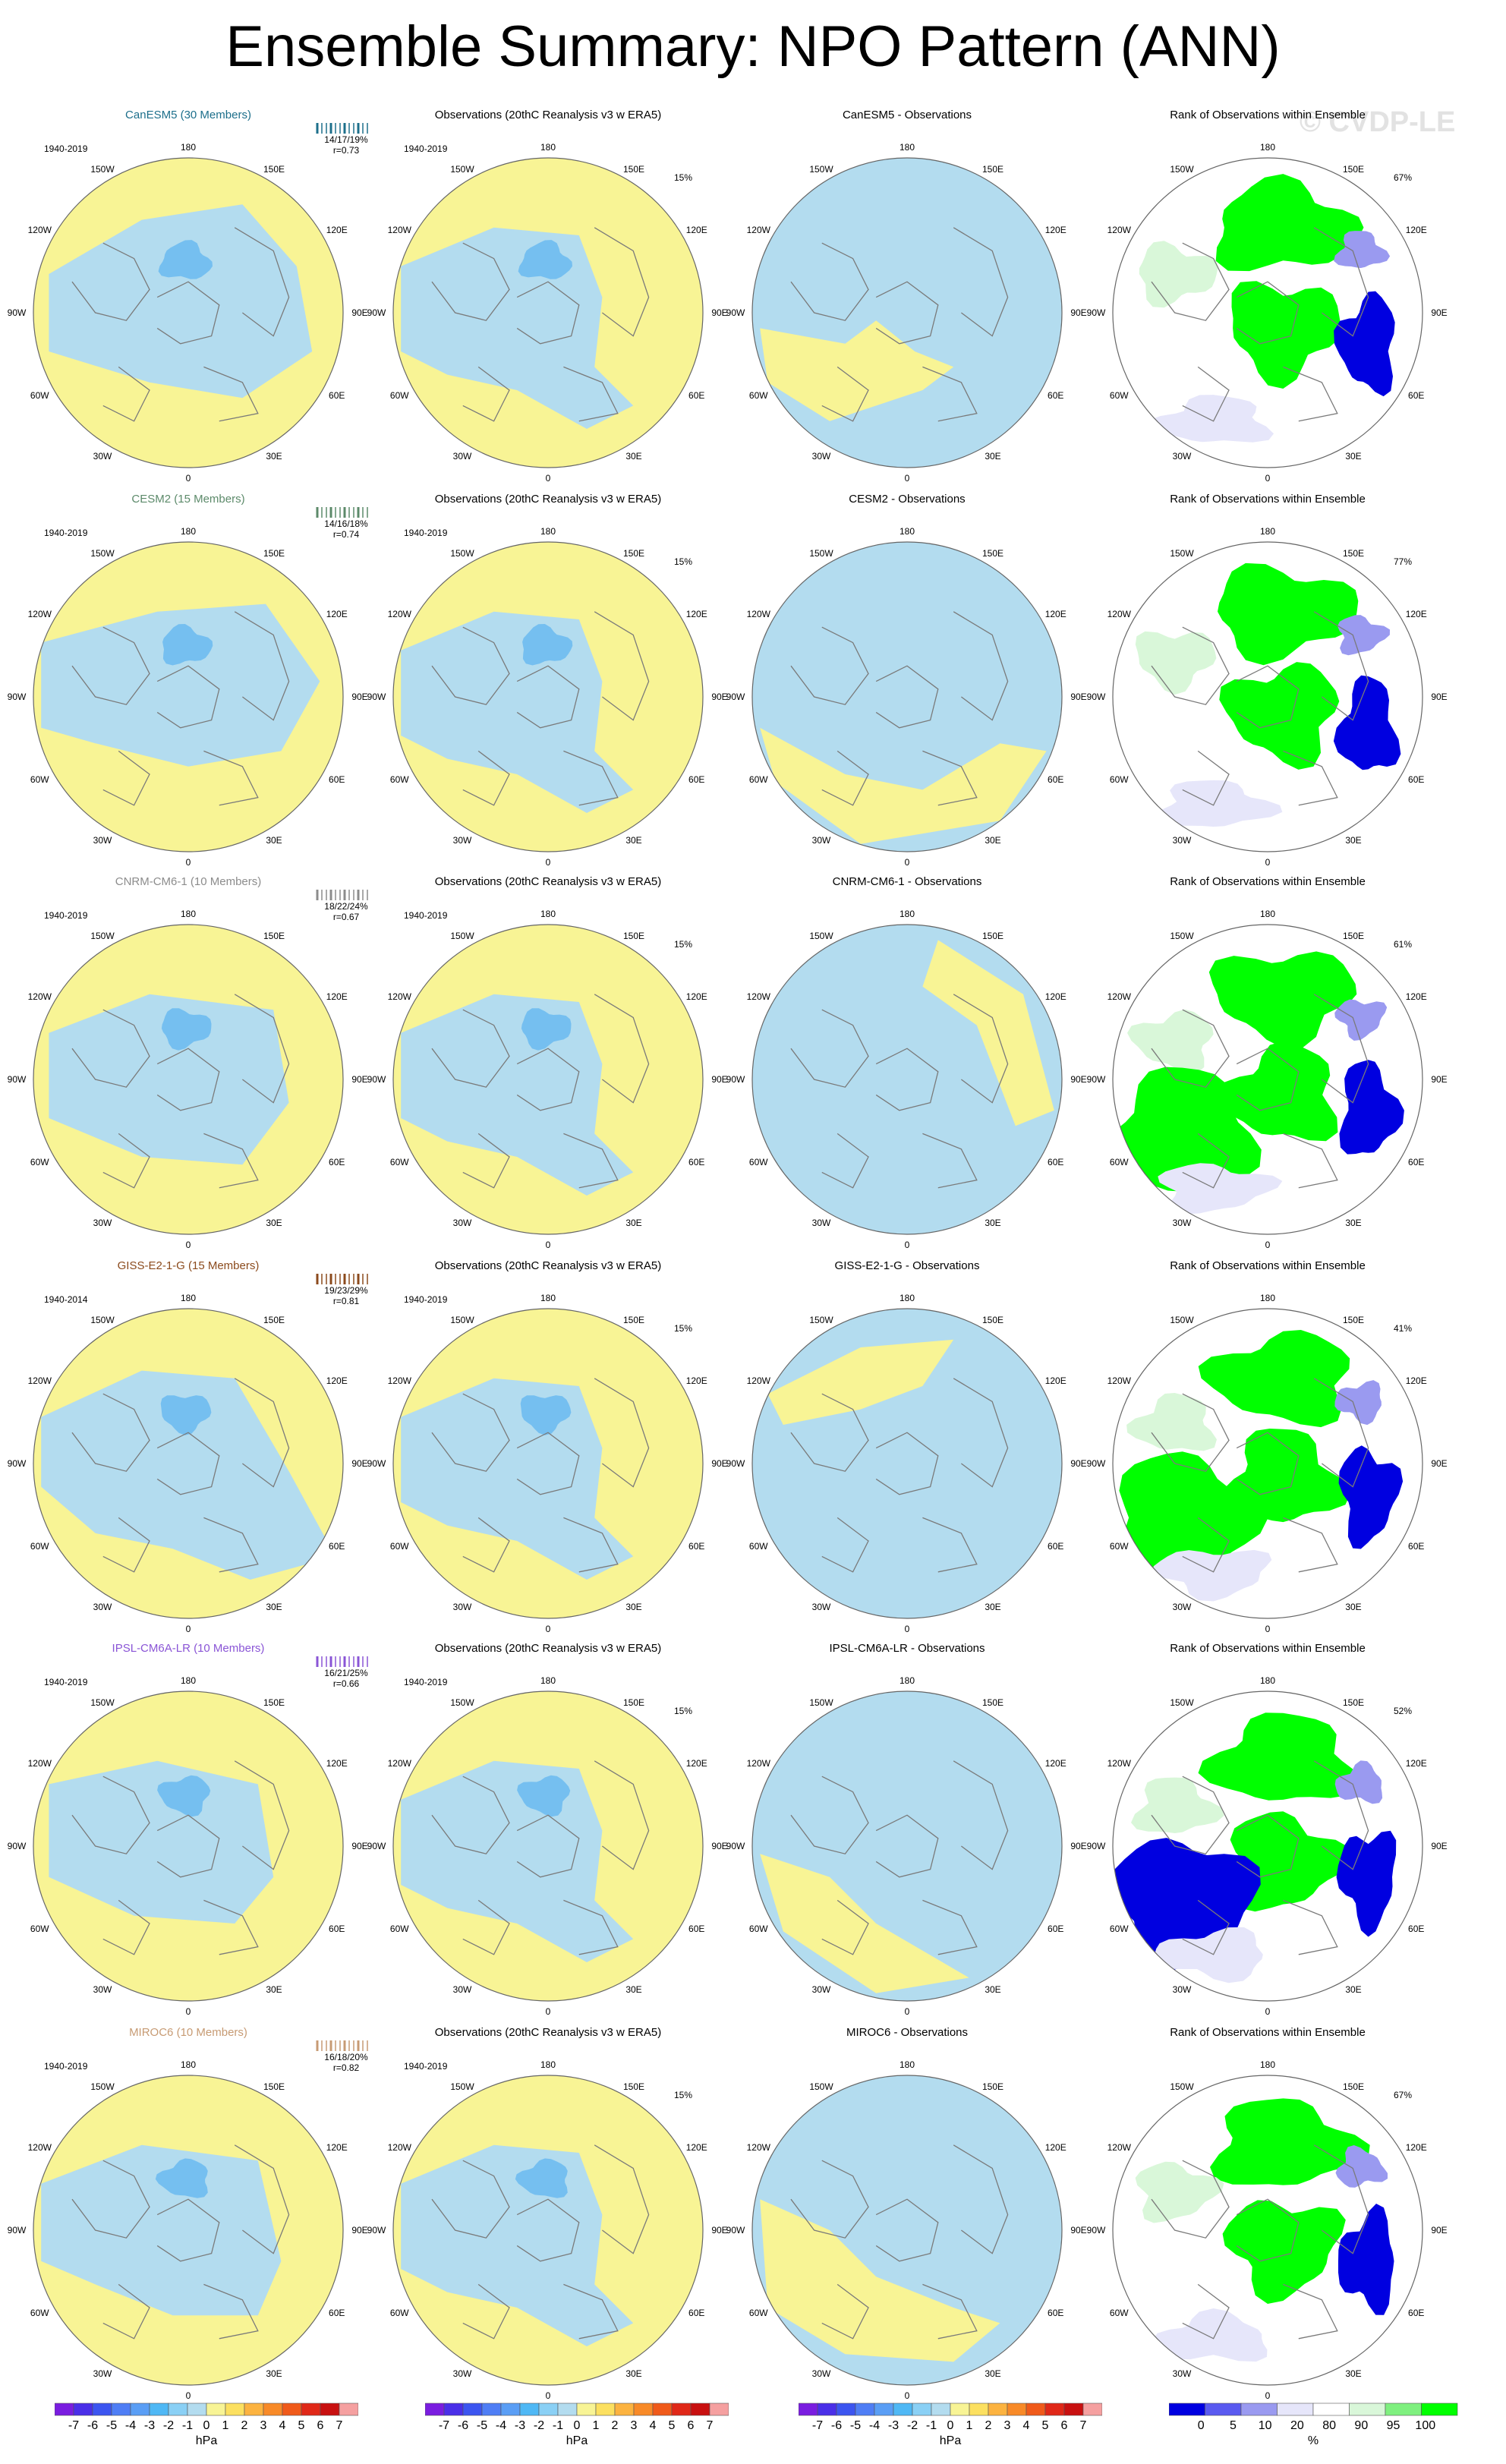 This screenshot has width=1506, height=2464. Describe the element at coordinates (1233, 2425) in the screenshot. I see `colorbar-tick-label: 5` at that location.